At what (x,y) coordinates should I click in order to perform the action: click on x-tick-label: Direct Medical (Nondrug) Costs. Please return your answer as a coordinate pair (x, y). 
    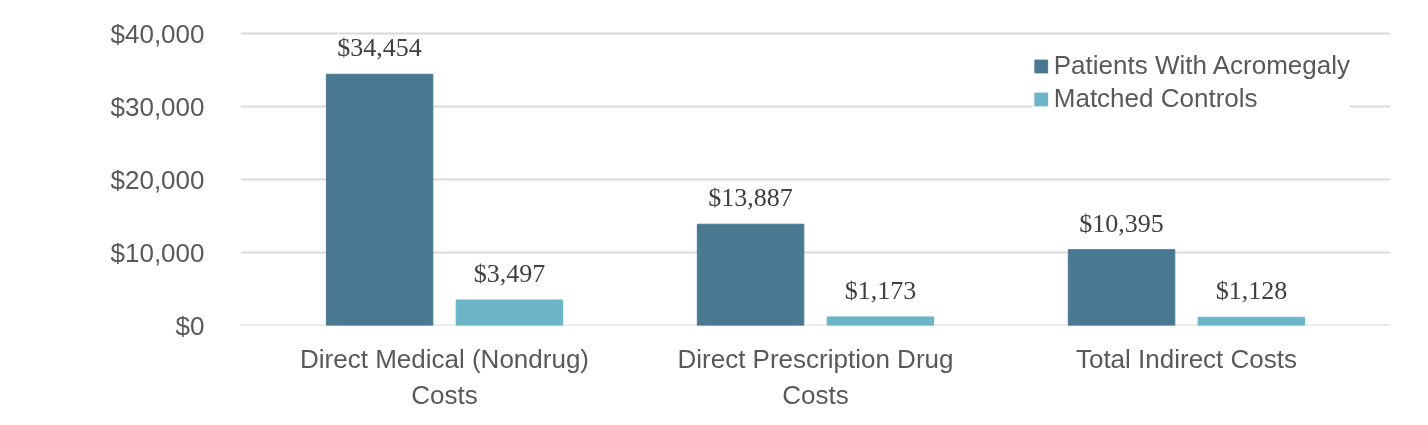
    Looking at the image, I should click on (445, 376).